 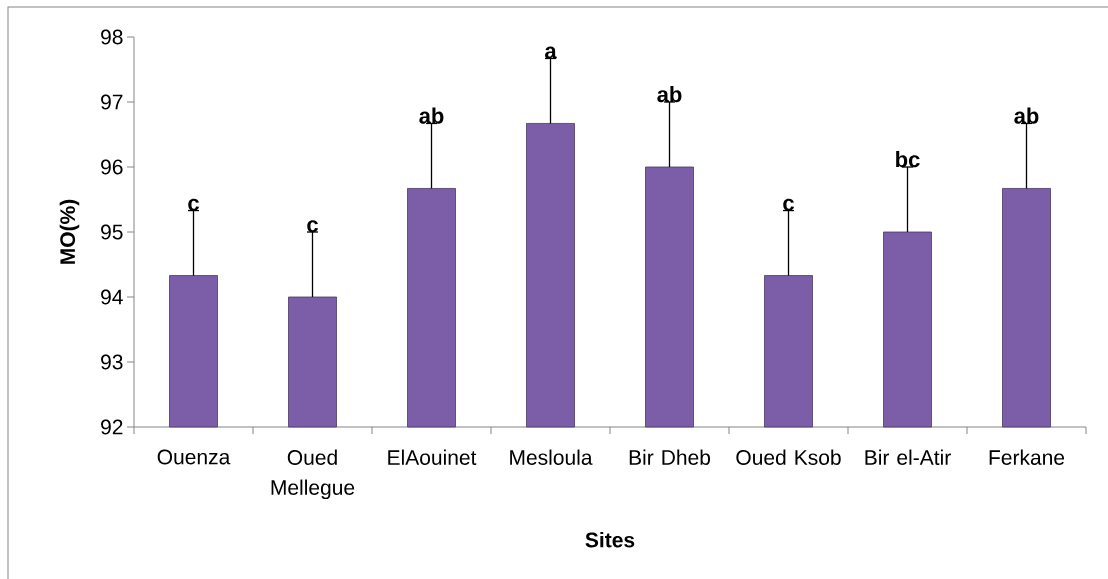 I want to click on x-tick-label: Bir Dheb, so click(x=670, y=457).